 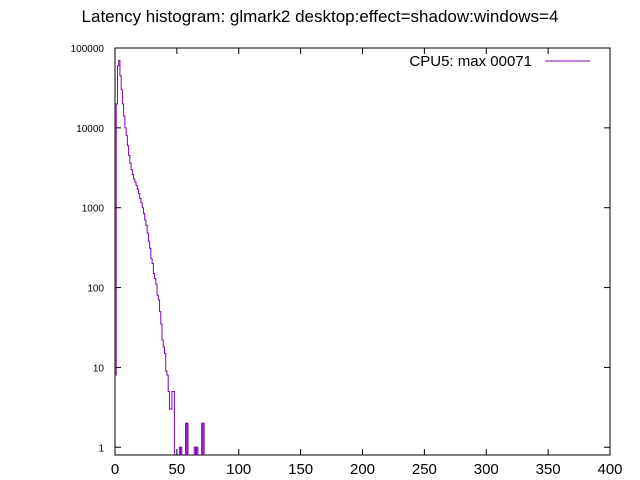 I want to click on x-tick-label: 300, so click(x=486, y=469).